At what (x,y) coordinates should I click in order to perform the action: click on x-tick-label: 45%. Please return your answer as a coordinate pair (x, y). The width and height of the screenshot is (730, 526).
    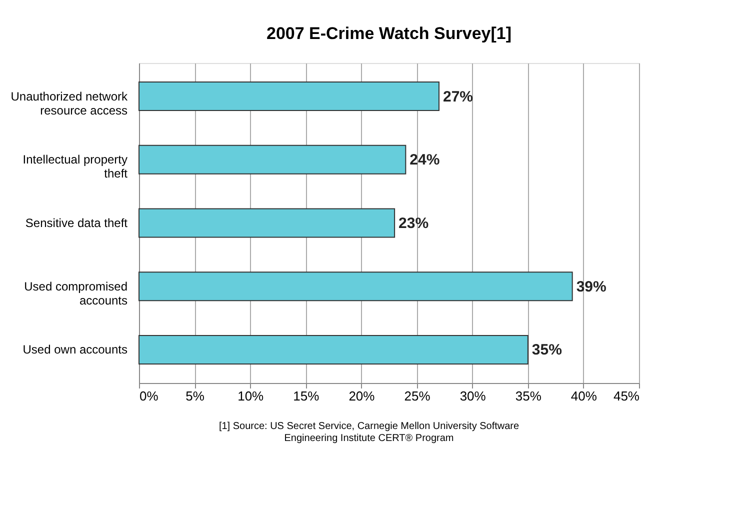
    Looking at the image, I should click on (626, 396).